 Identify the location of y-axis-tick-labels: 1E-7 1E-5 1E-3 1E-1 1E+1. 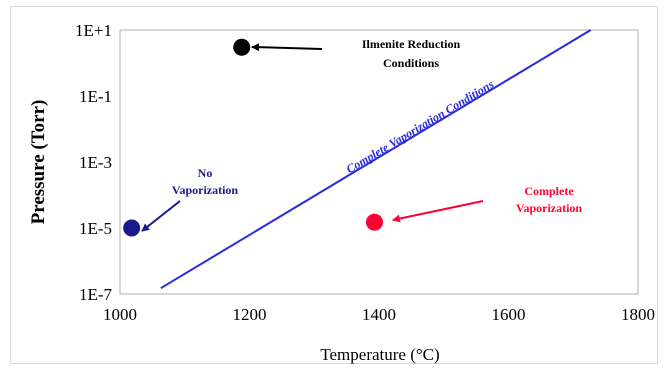
(93, 162).